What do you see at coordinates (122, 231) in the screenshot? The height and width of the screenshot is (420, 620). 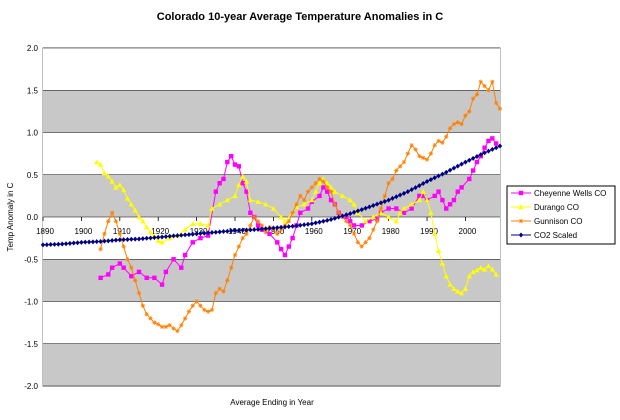 I see `x-tick-label: 1910` at bounding box center [122, 231].